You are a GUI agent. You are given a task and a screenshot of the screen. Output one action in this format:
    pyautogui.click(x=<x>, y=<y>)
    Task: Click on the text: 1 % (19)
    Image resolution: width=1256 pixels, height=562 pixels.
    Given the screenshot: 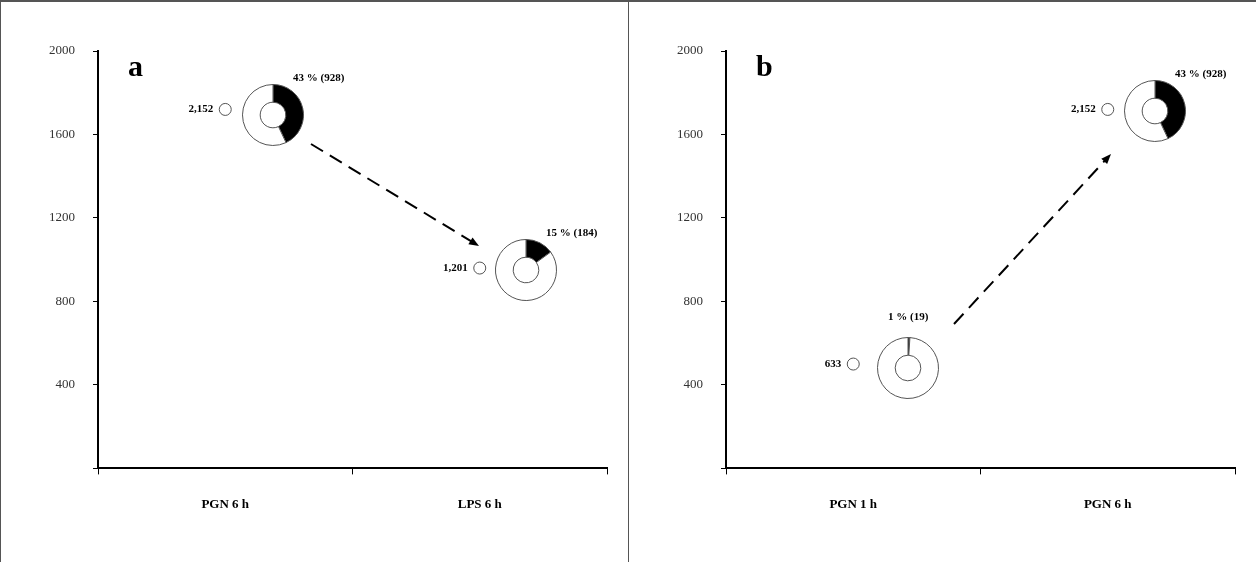 What is the action you would take?
    pyautogui.click(x=908, y=316)
    